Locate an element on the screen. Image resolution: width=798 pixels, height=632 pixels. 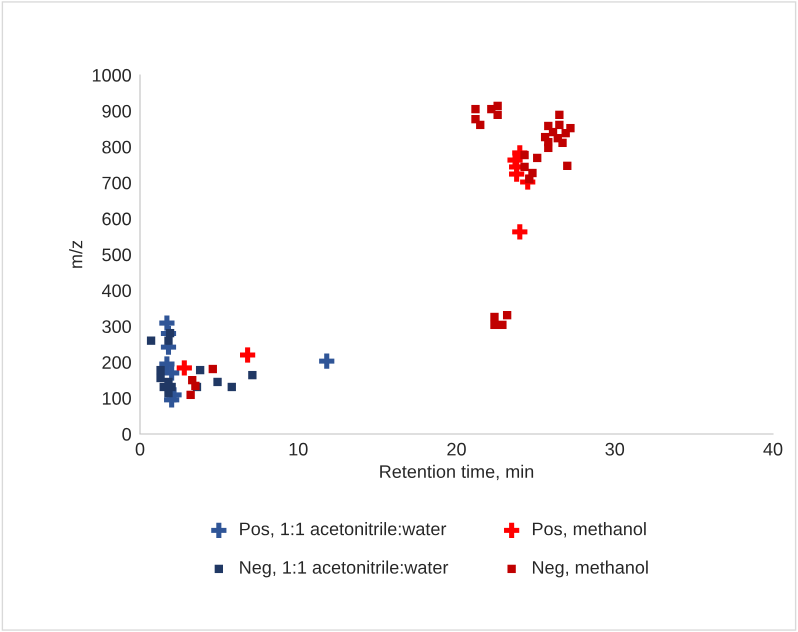
y-tick-label: 200 is located at coordinates (116, 362).